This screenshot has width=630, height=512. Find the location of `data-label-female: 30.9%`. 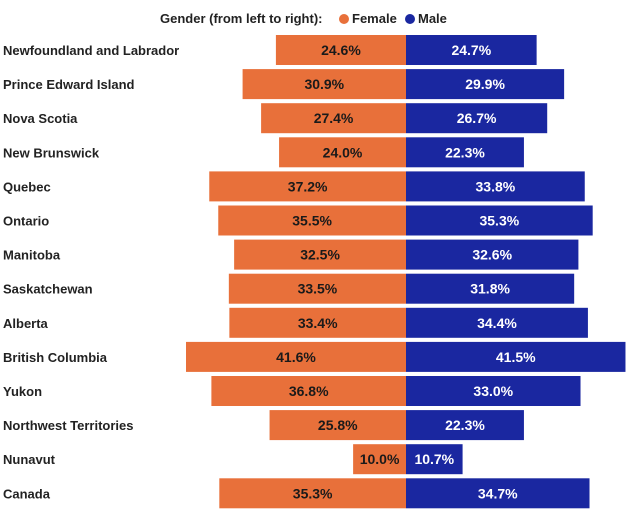

data-label-female: 30.9% is located at coordinates (324, 84).